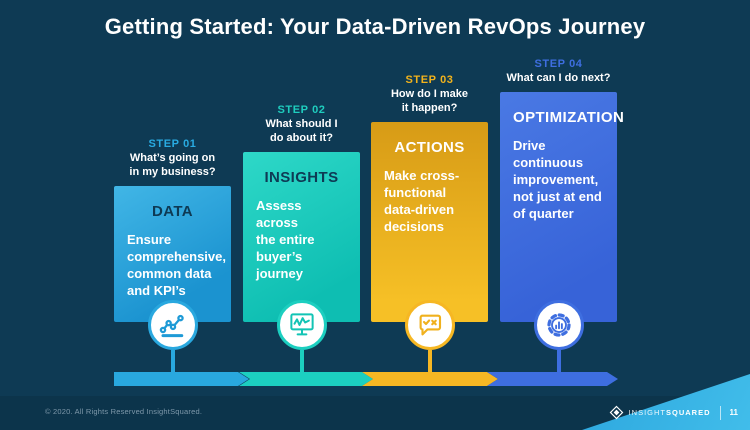 Image resolution: width=750 pixels, height=430 pixels. What do you see at coordinates (306, 379) in the screenshot?
I see `timeline-segment-insights` at bounding box center [306, 379].